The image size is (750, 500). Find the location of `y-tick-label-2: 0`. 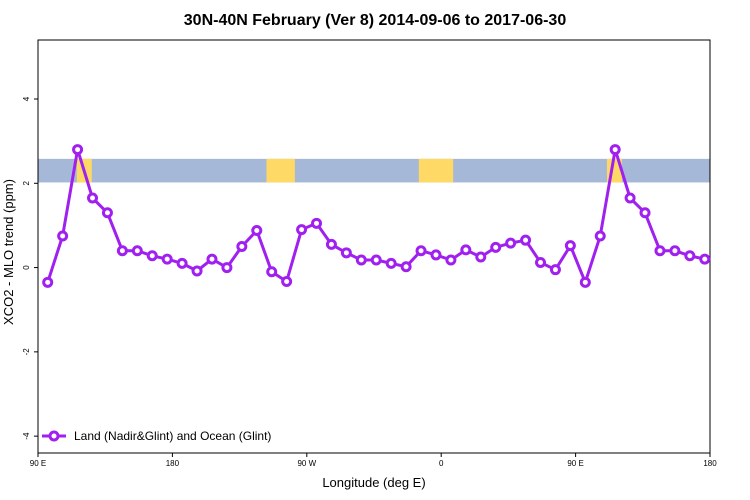

y-tick-label-2: 0 is located at coordinates (26, 267).